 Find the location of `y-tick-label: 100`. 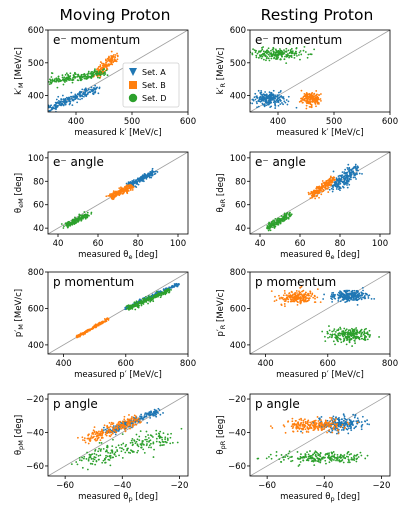

y-tick-label: 100 is located at coordinates (238, 159).